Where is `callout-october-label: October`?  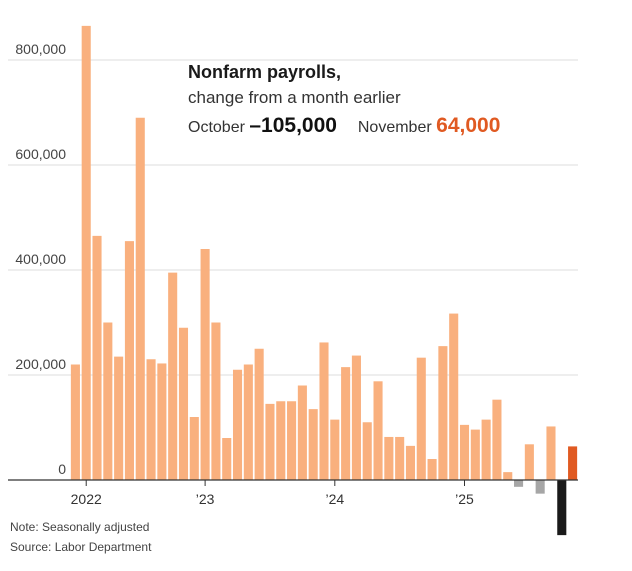 callout-october-label: October is located at coordinates (216, 127).